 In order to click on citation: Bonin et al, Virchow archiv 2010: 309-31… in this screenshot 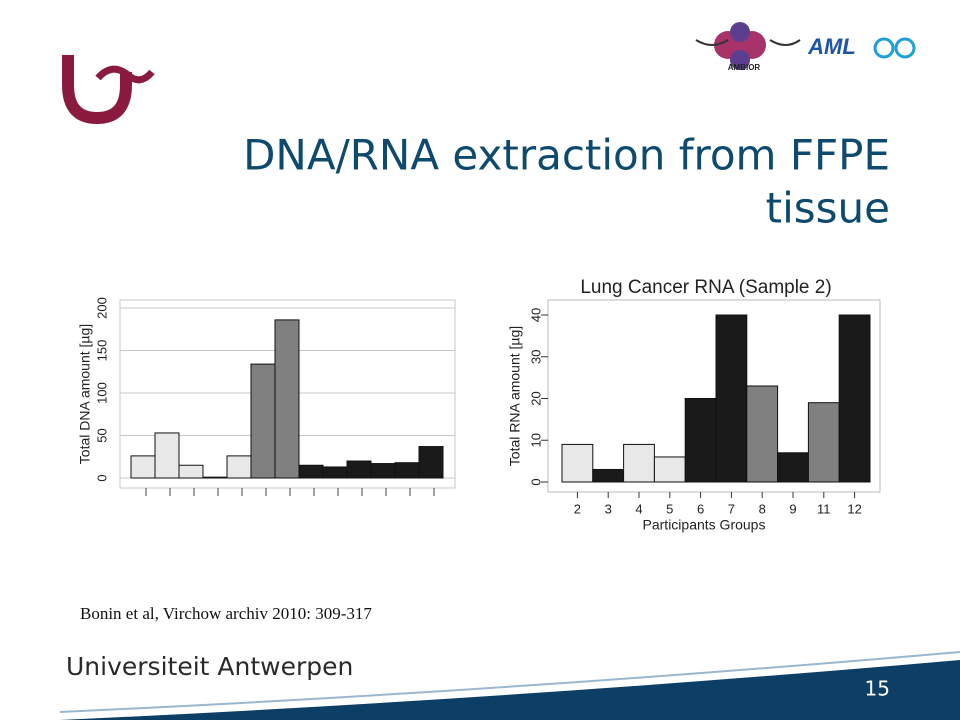, I will do `click(226, 613)`.